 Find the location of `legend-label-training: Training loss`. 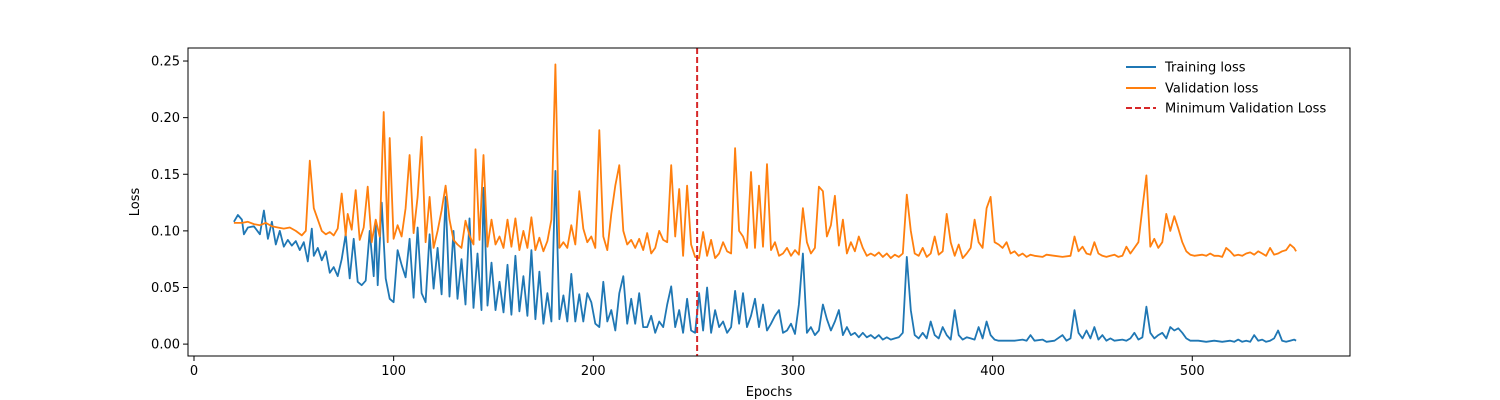

legend-label-training: Training loss is located at coordinates (1205, 68).